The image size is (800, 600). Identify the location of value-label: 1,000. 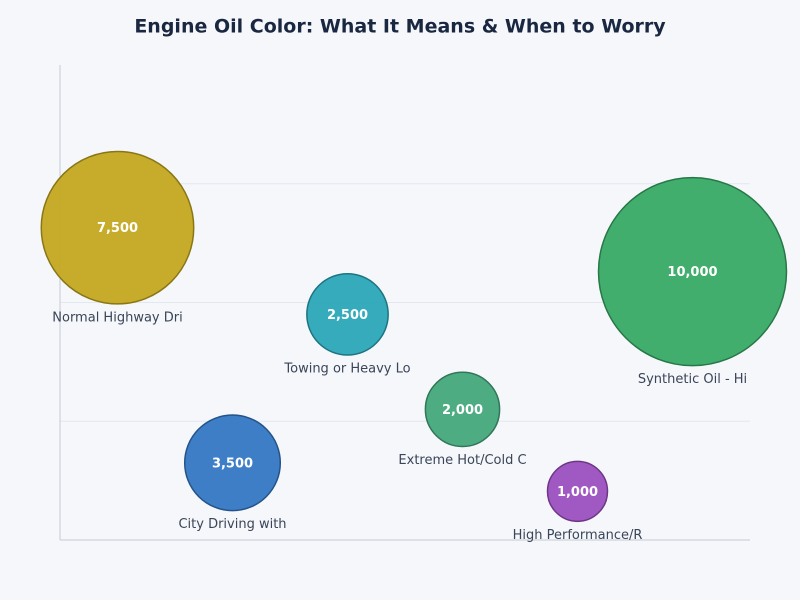
(577, 492).